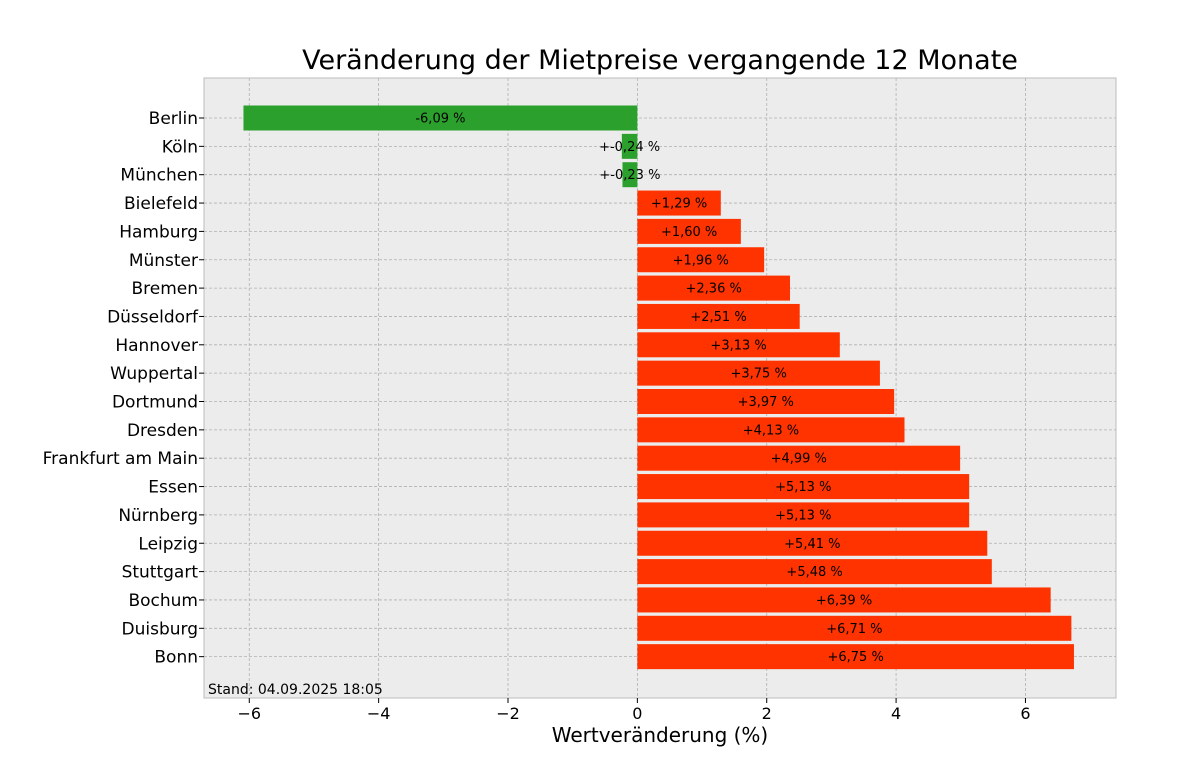 Image resolution: width=1200 pixels, height=775 pixels. What do you see at coordinates (120, 459) in the screenshot?
I see `y-tick-label: Frankfurt am Main` at bounding box center [120, 459].